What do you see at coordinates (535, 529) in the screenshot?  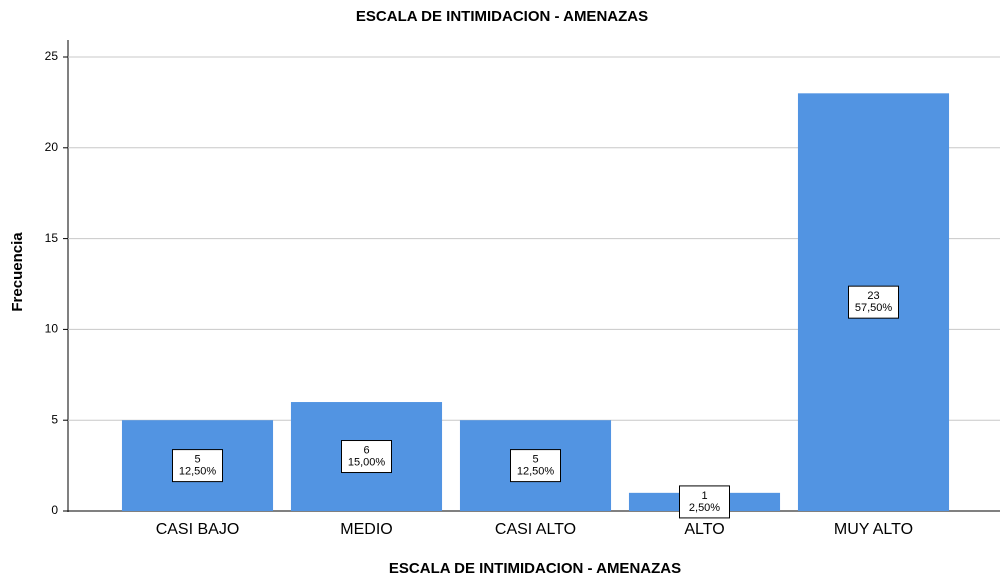 I see `x-tick-label: CASI ALTO` at bounding box center [535, 529].